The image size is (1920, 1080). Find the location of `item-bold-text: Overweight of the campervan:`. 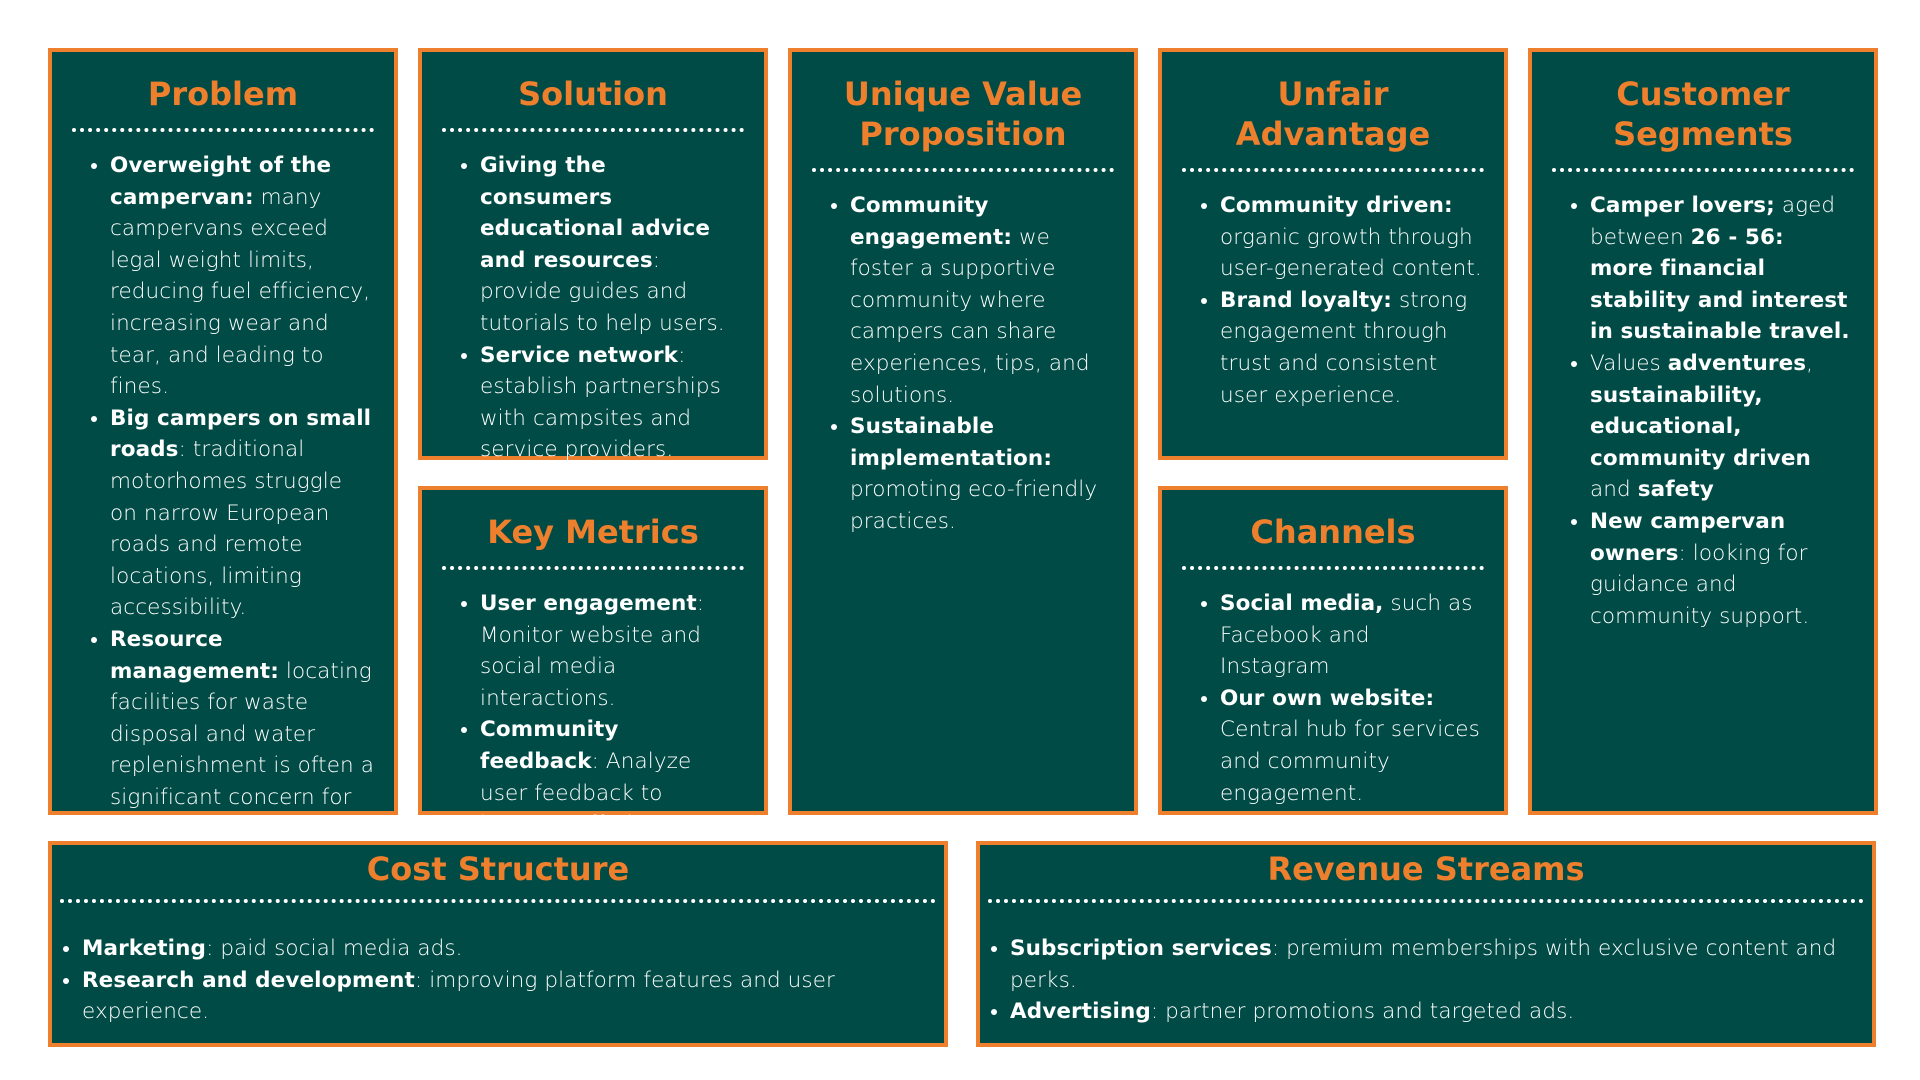

item-bold-text: Overweight of the campervan: is located at coordinates (221, 181).